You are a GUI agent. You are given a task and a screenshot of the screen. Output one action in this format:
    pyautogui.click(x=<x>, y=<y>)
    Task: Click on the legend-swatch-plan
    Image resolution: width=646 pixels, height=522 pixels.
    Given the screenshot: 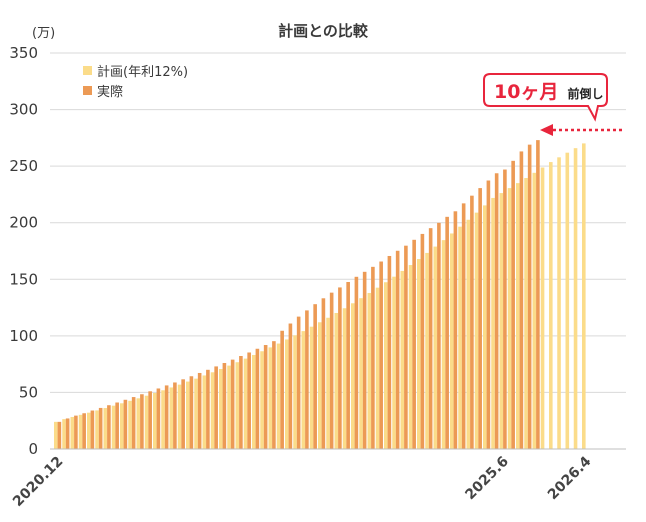 What is the action you would take?
    pyautogui.click(x=87, y=70)
    